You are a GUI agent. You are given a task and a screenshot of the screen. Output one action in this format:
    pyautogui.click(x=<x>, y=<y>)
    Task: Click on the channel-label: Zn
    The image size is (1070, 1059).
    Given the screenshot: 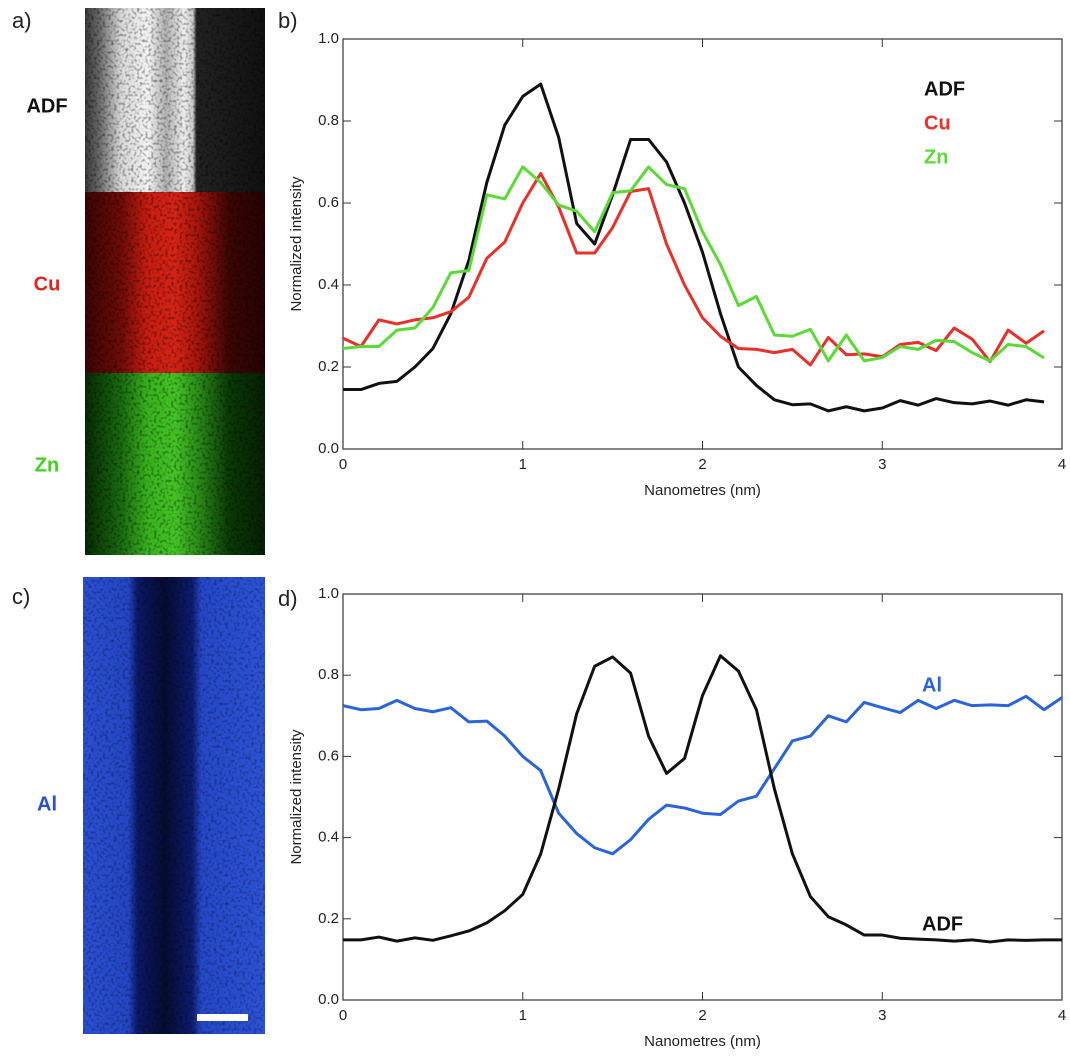 What is the action you would take?
    pyautogui.click(x=47, y=465)
    